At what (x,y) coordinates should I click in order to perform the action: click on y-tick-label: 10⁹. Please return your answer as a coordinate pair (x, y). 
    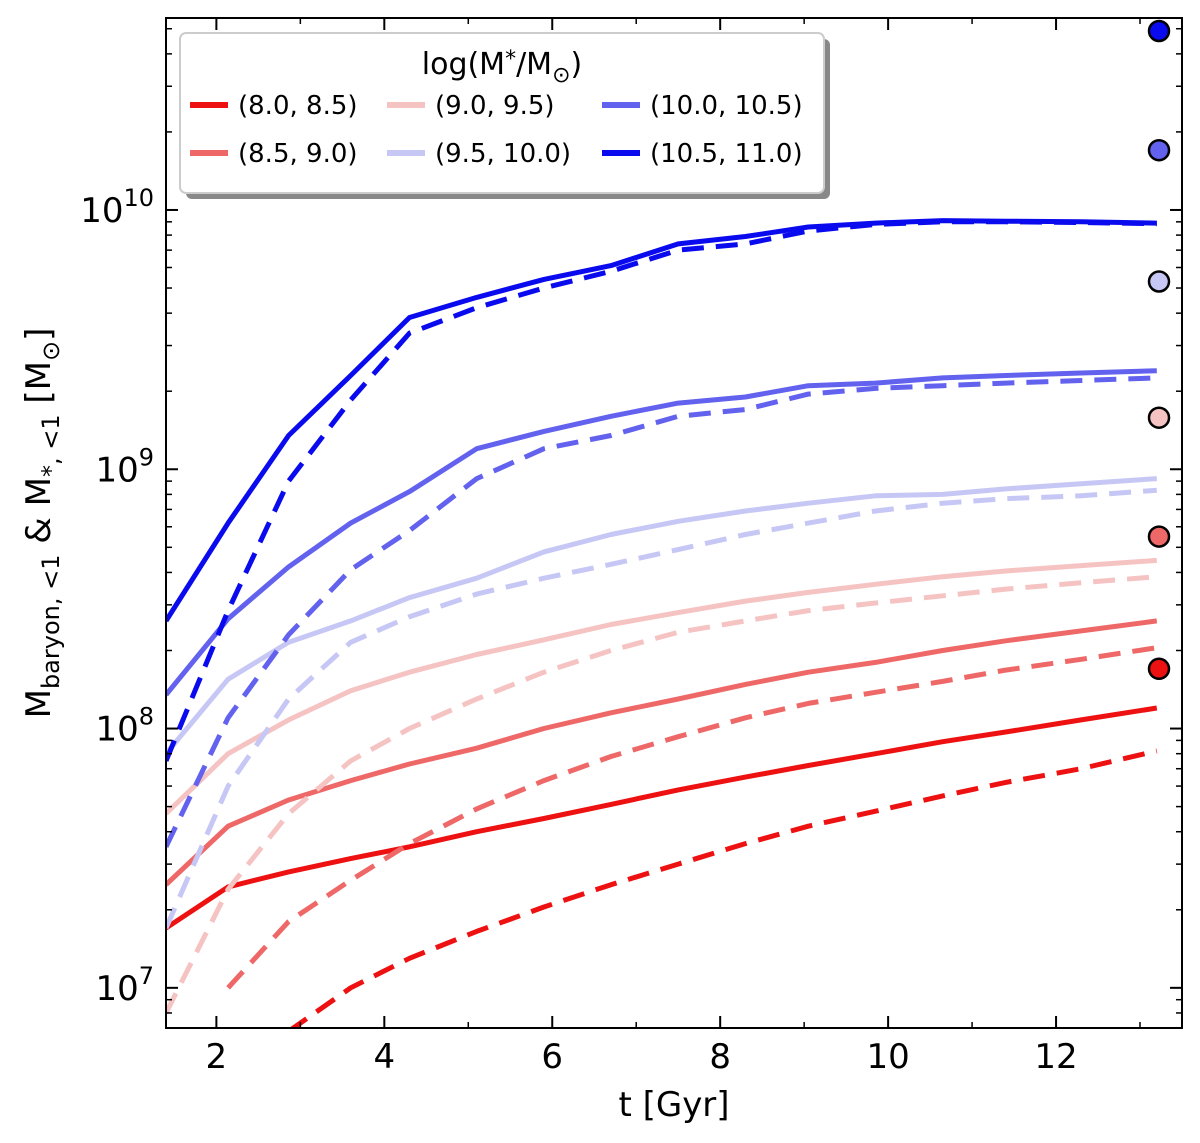
    Looking at the image, I should click on (124, 466).